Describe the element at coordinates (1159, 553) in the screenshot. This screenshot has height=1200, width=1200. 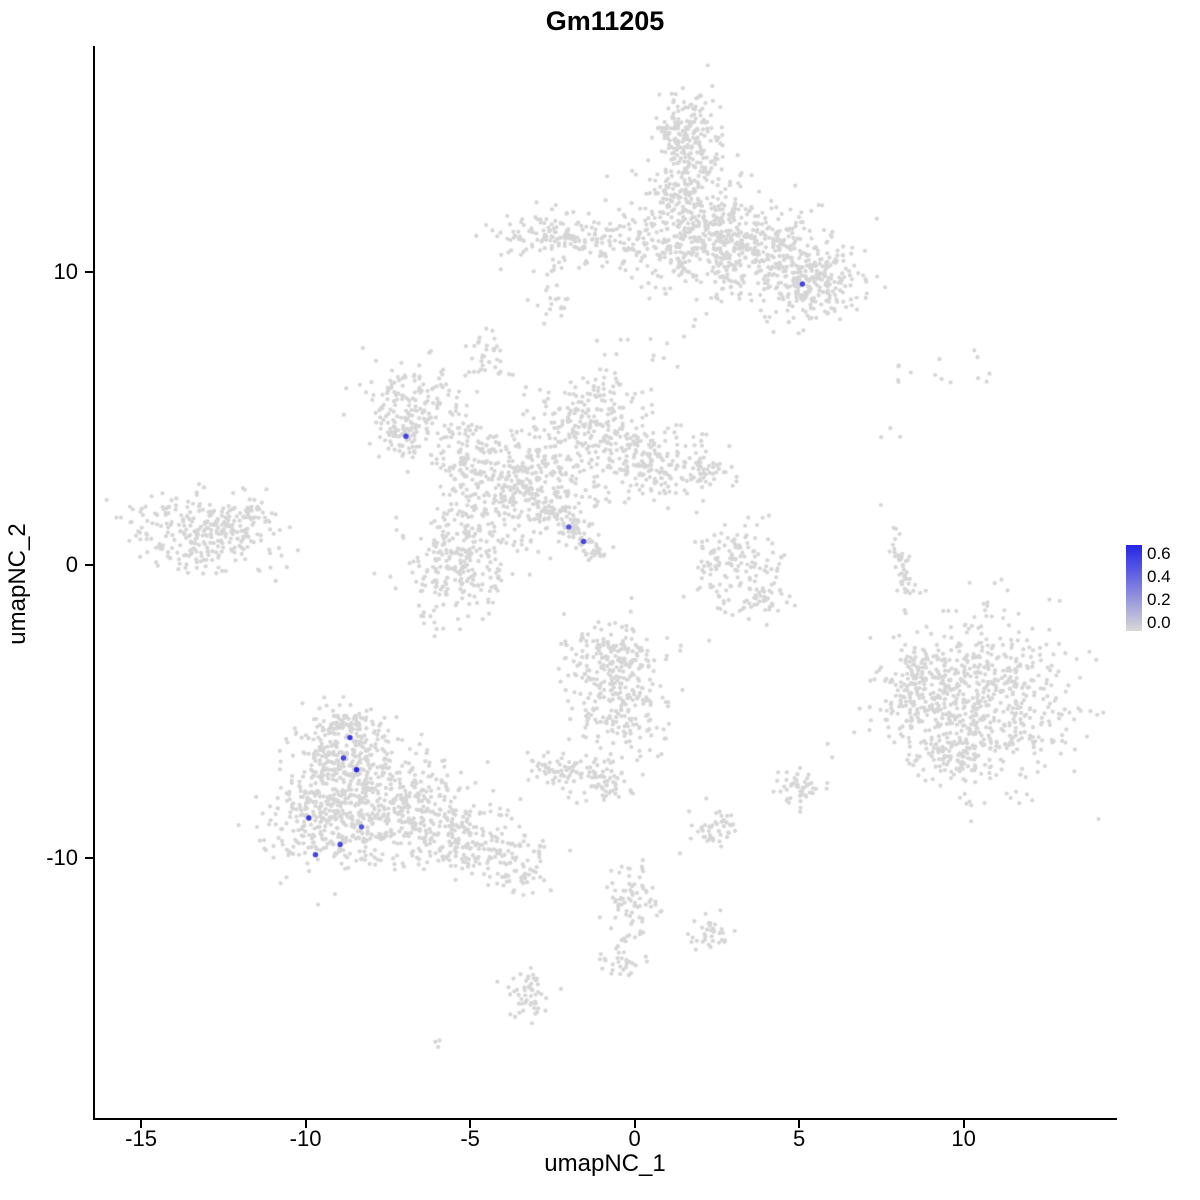
I see `legend-tick-label: 0.6` at that location.